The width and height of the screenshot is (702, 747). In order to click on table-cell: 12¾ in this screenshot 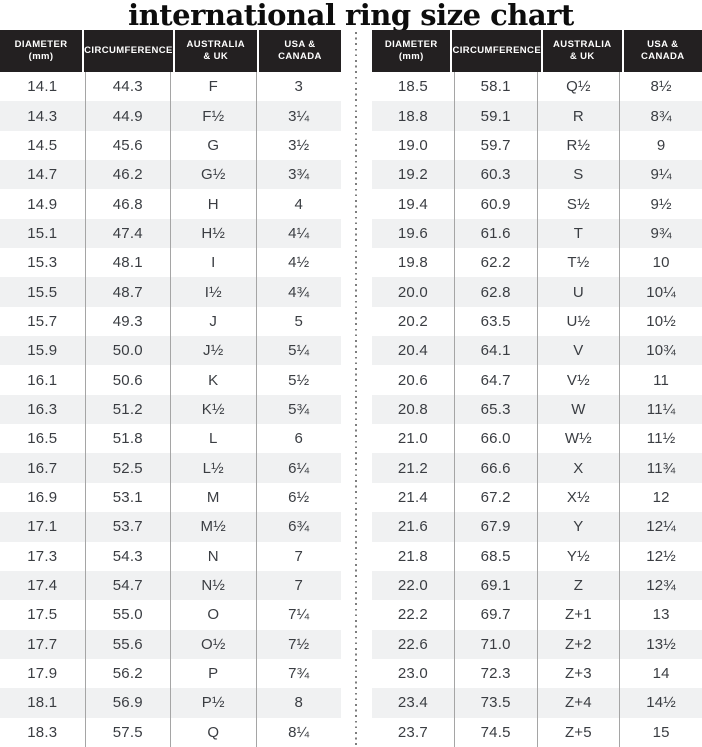, I will do `click(661, 586)`.